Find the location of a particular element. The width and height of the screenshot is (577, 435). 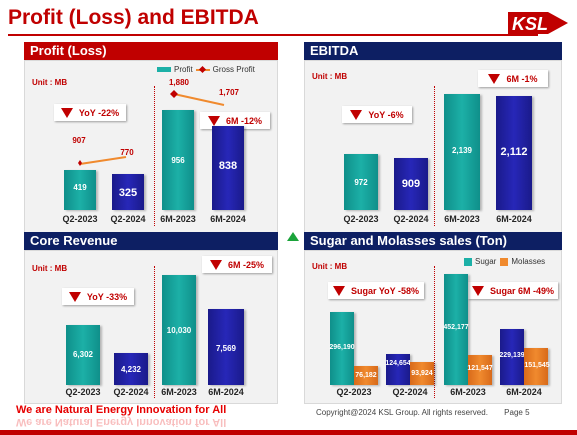

ebitda-unit: Unit : MB is located at coordinates (330, 76).